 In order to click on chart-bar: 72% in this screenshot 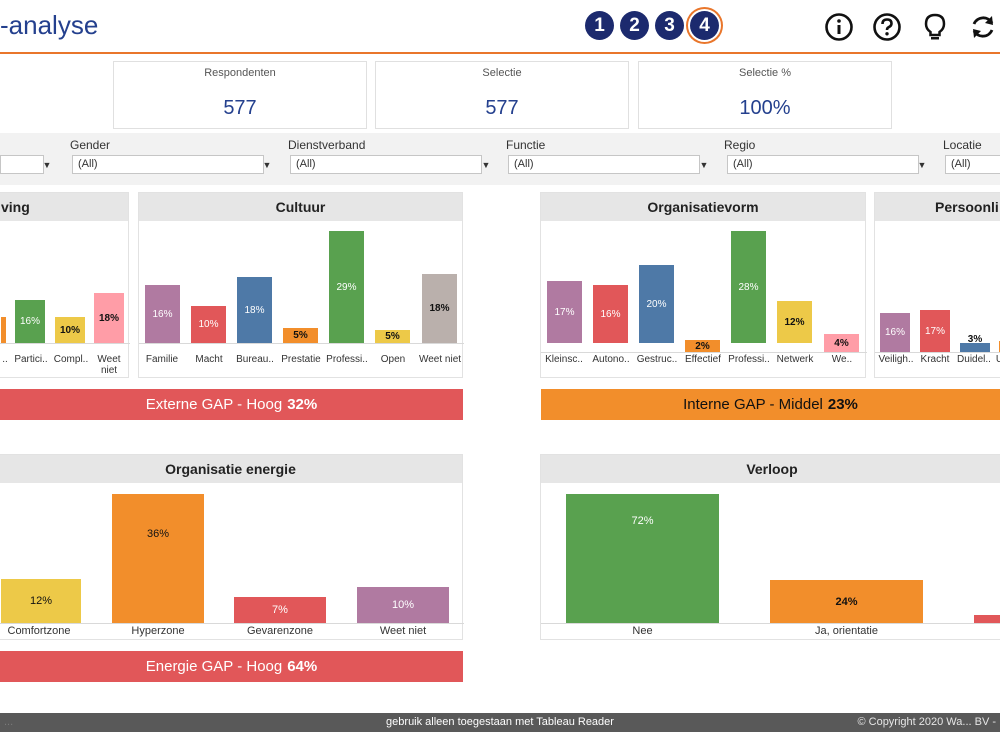, I will do `click(642, 558)`.